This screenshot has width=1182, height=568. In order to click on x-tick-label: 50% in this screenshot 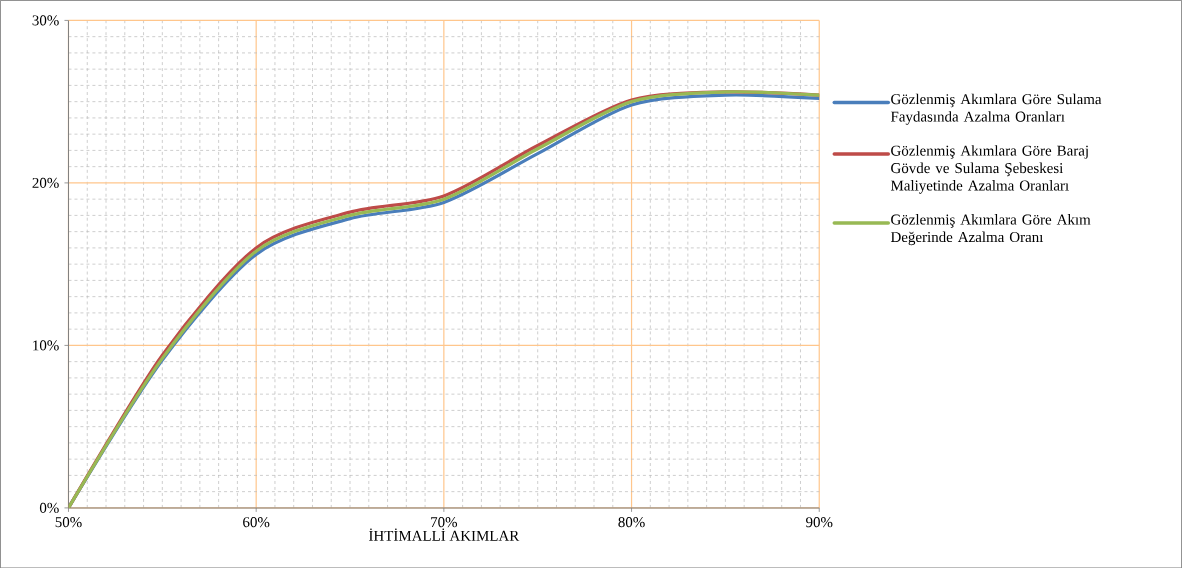, I will do `click(68, 522)`.